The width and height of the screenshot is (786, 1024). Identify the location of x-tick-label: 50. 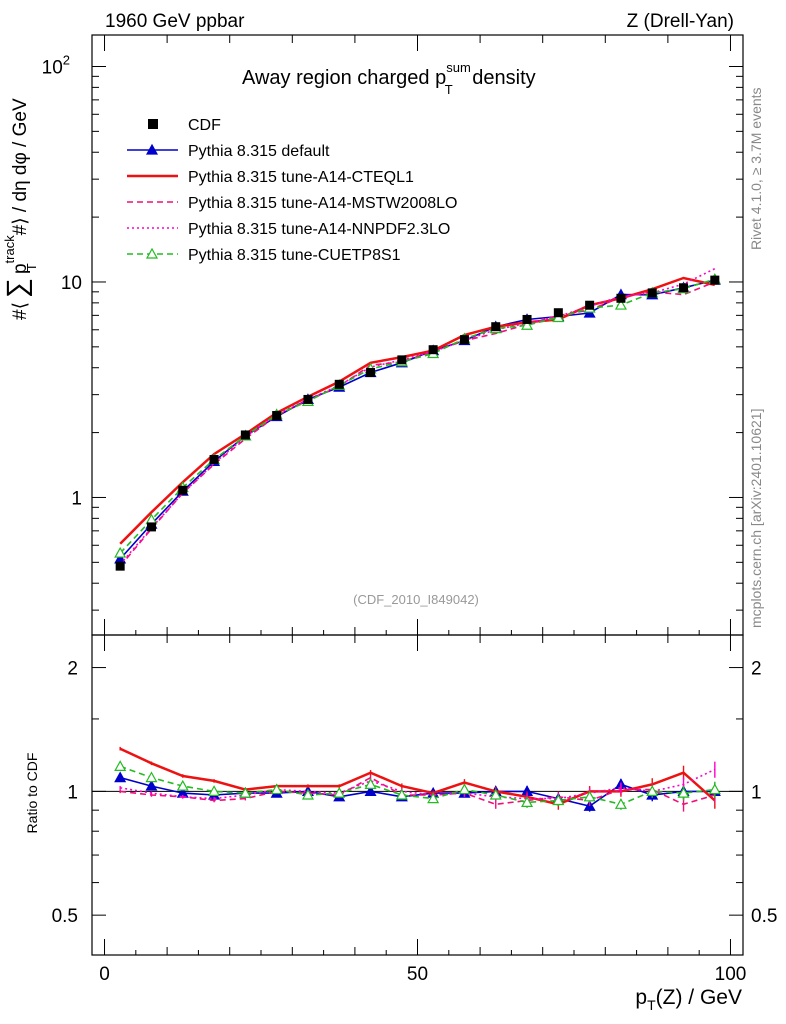
(417, 974).